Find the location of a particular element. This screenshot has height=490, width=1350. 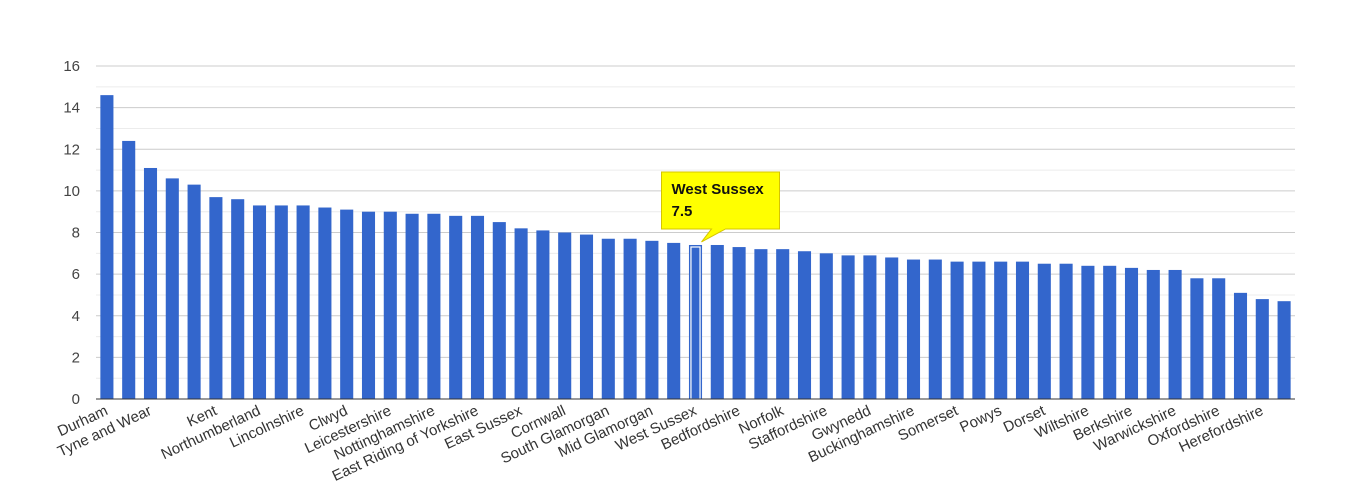

y-tick-label: 16 is located at coordinates (71, 66).